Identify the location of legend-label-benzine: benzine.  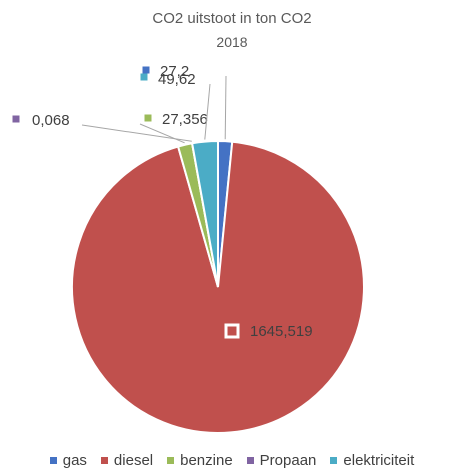
(206, 460).